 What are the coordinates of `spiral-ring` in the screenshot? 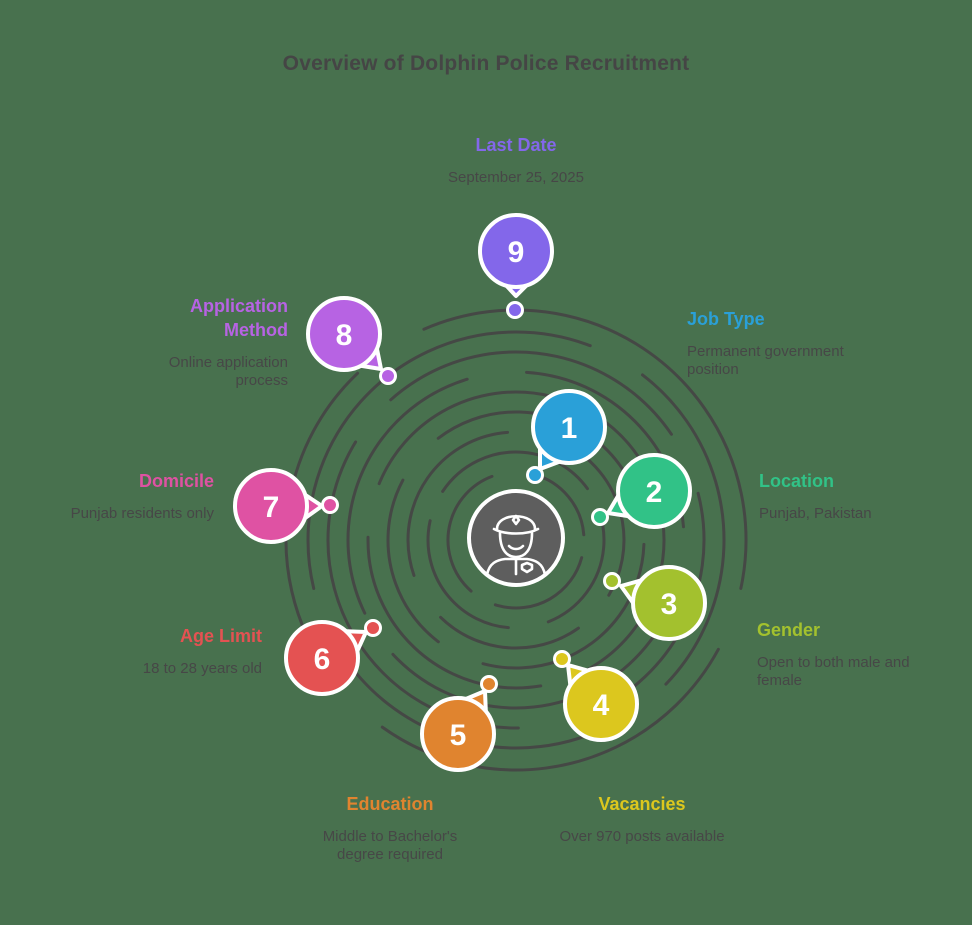 It's located at (516, 540).